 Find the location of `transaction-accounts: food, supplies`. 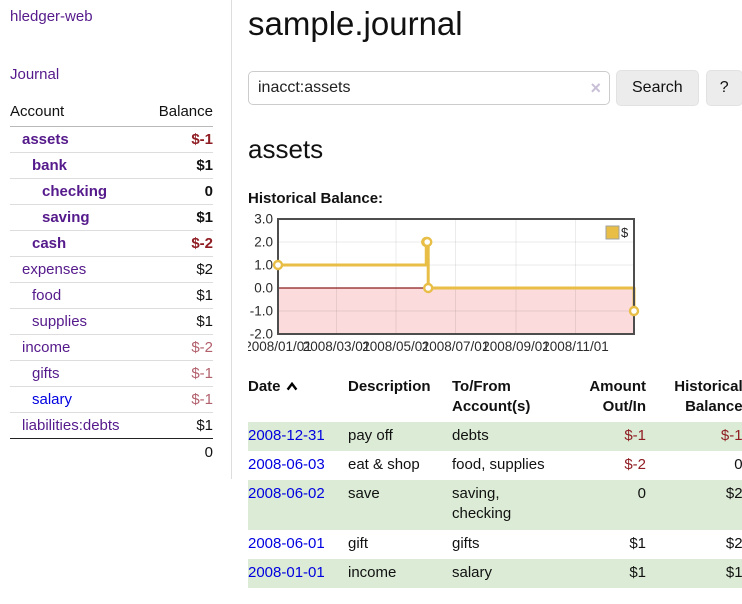

transaction-accounts: food, supplies is located at coordinates (498, 464).